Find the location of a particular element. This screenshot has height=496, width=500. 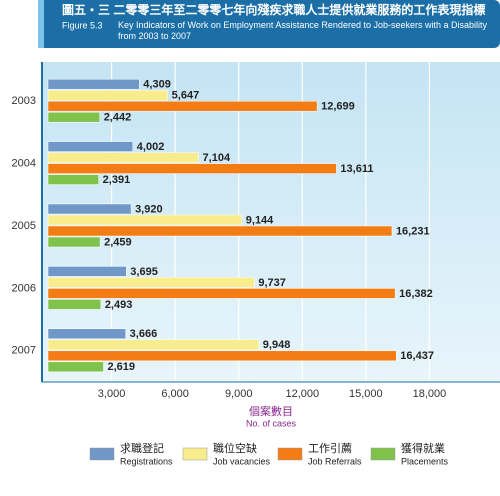

value-label: 2,619 is located at coordinates (121, 367).